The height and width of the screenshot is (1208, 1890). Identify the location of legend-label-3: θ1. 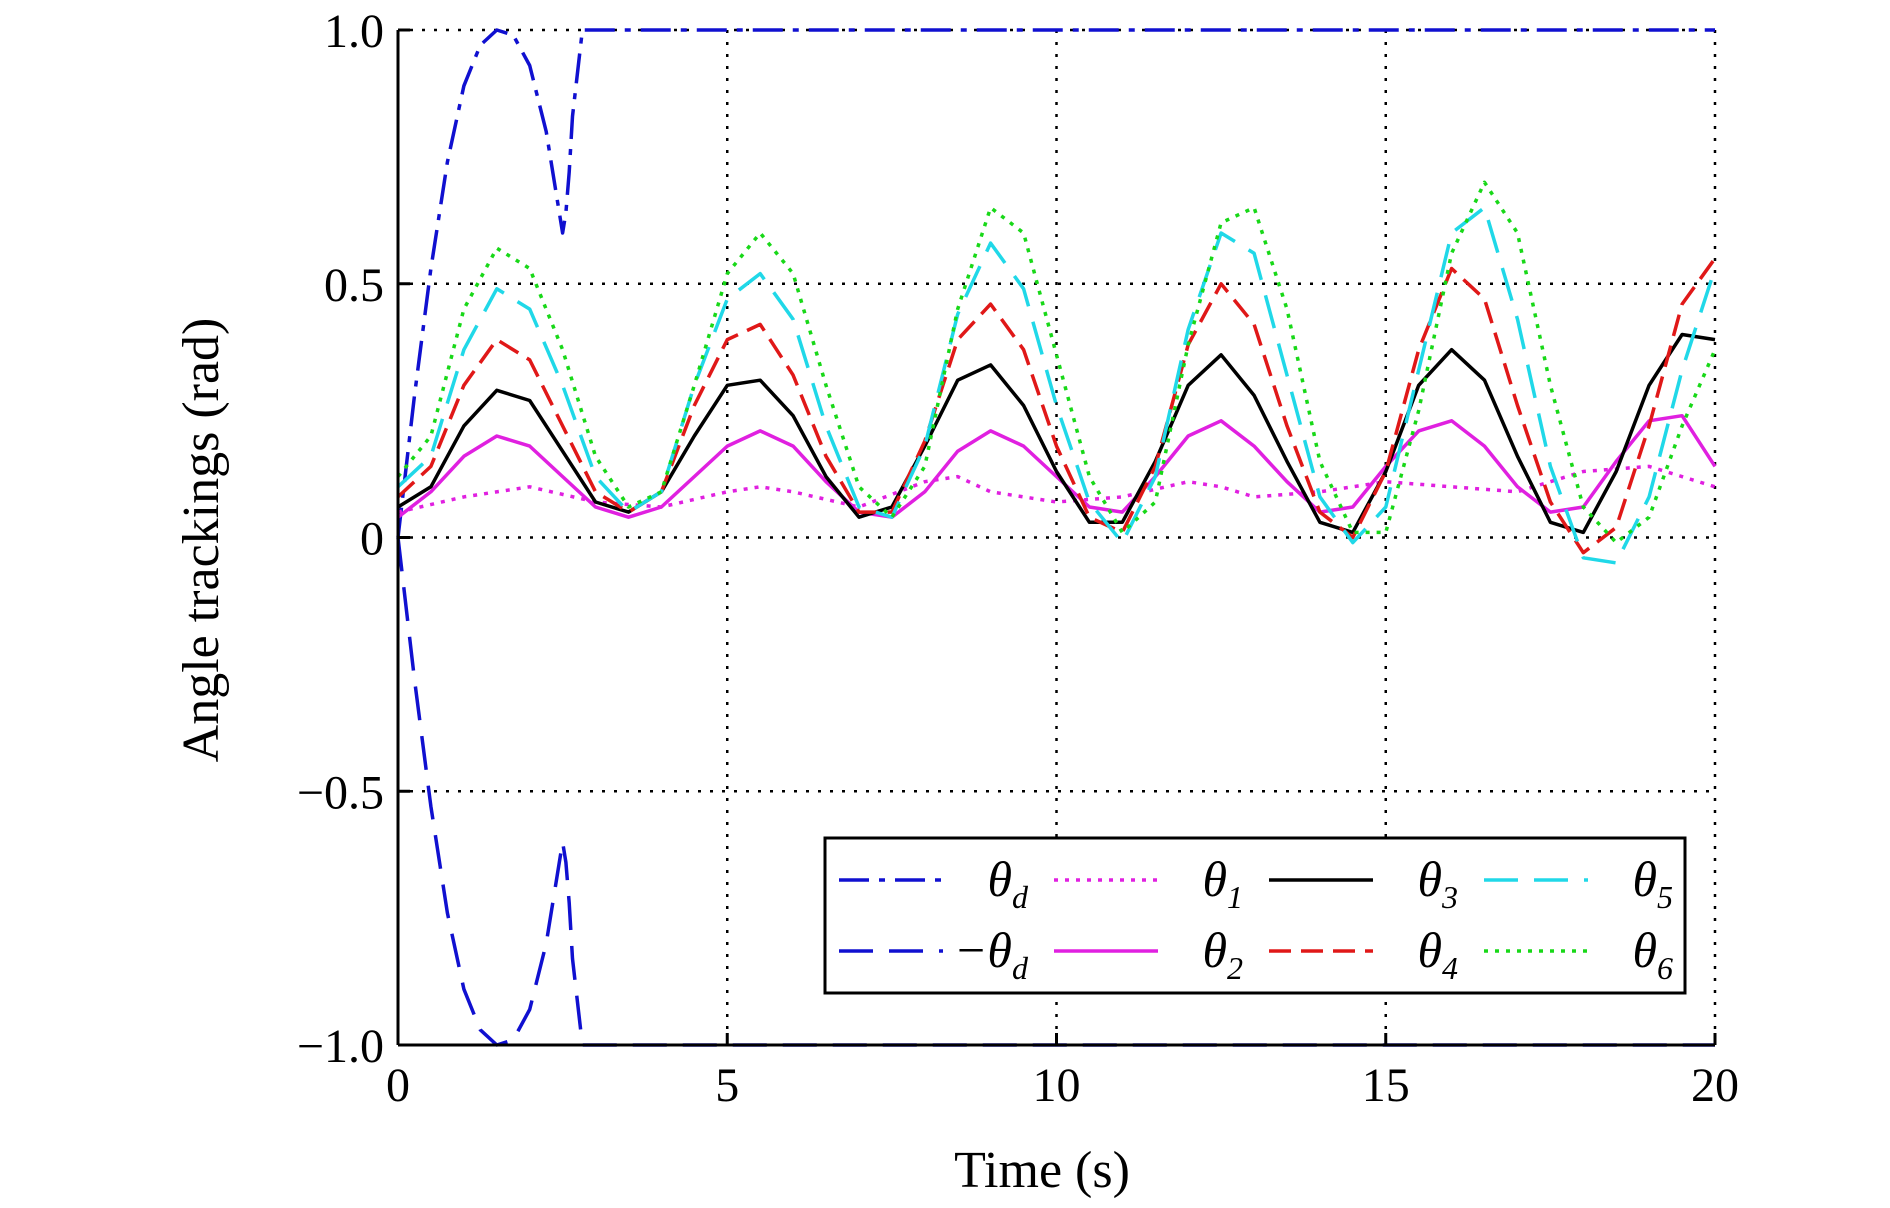
(1222, 883).